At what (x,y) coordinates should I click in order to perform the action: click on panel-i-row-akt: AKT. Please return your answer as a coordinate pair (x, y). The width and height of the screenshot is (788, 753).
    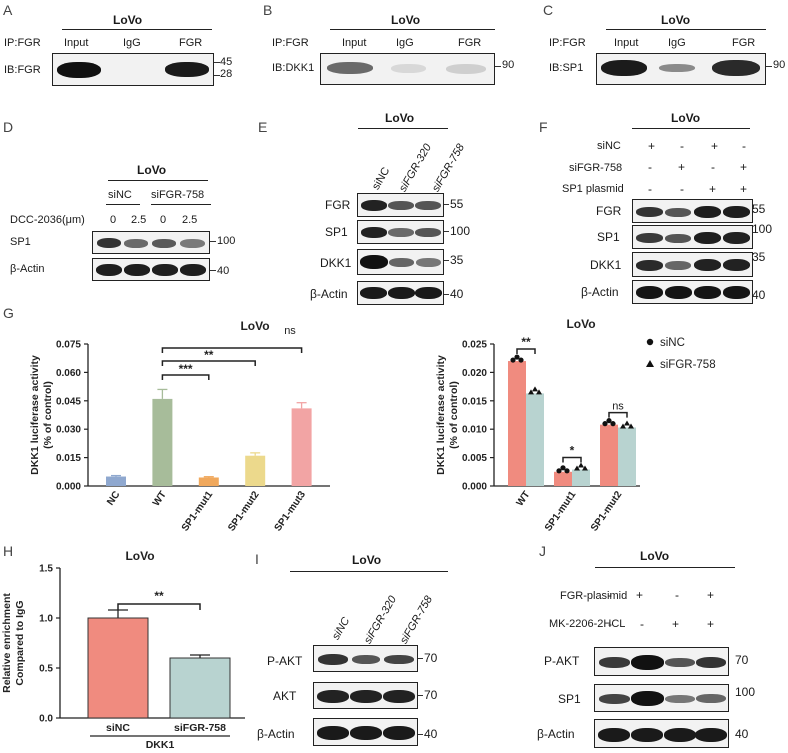
    Looking at the image, I should click on (285, 696).